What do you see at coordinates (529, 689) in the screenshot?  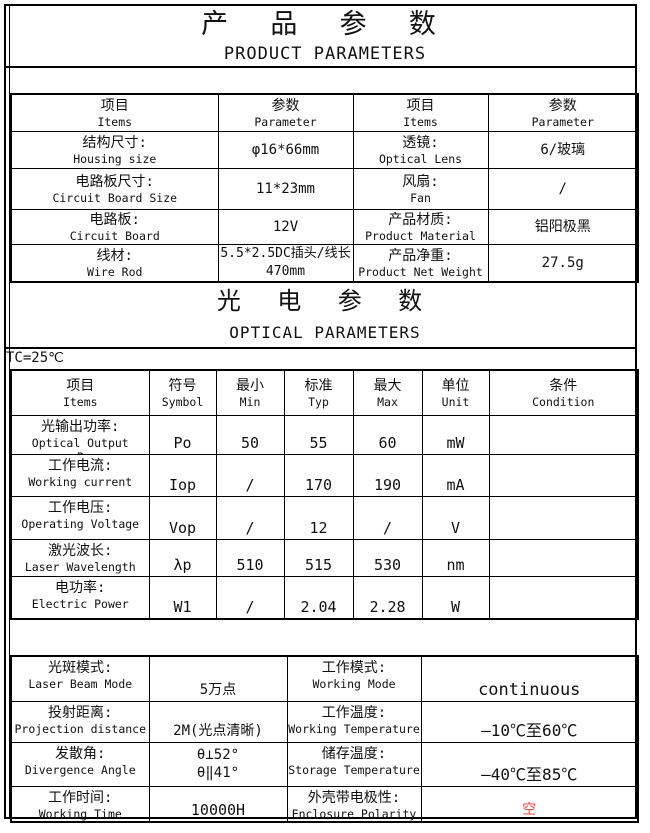 I see `spec-value: continuous` at bounding box center [529, 689].